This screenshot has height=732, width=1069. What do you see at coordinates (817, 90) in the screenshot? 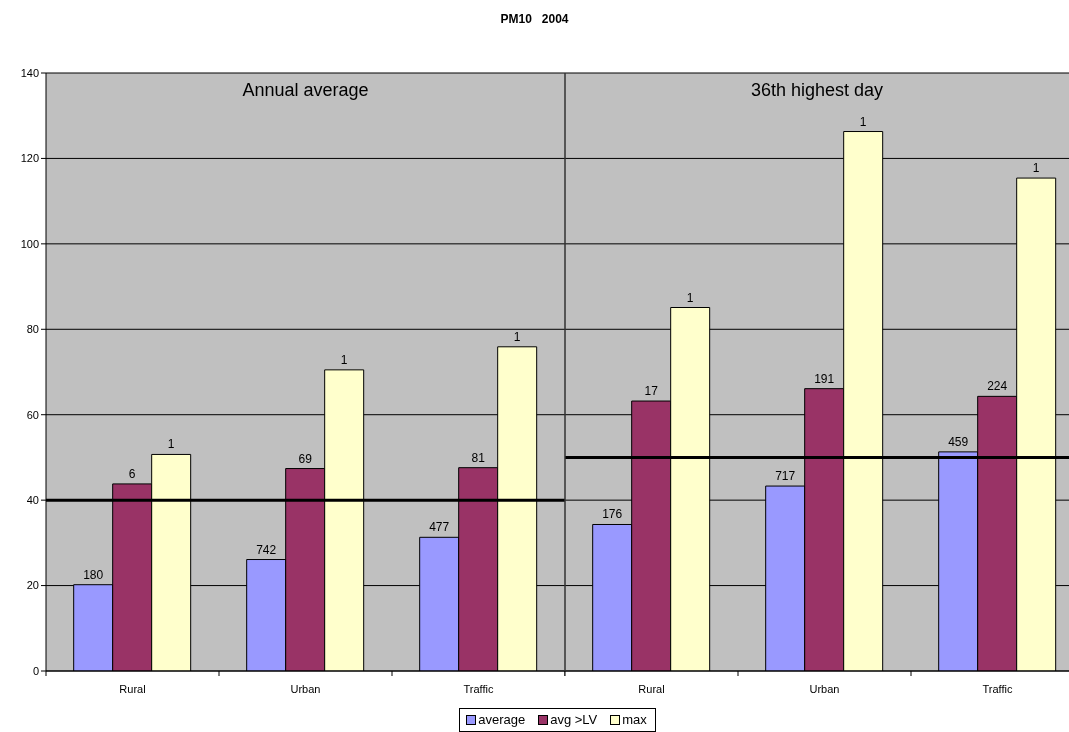
I see `annotation: 36th highest day` at bounding box center [817, 90].